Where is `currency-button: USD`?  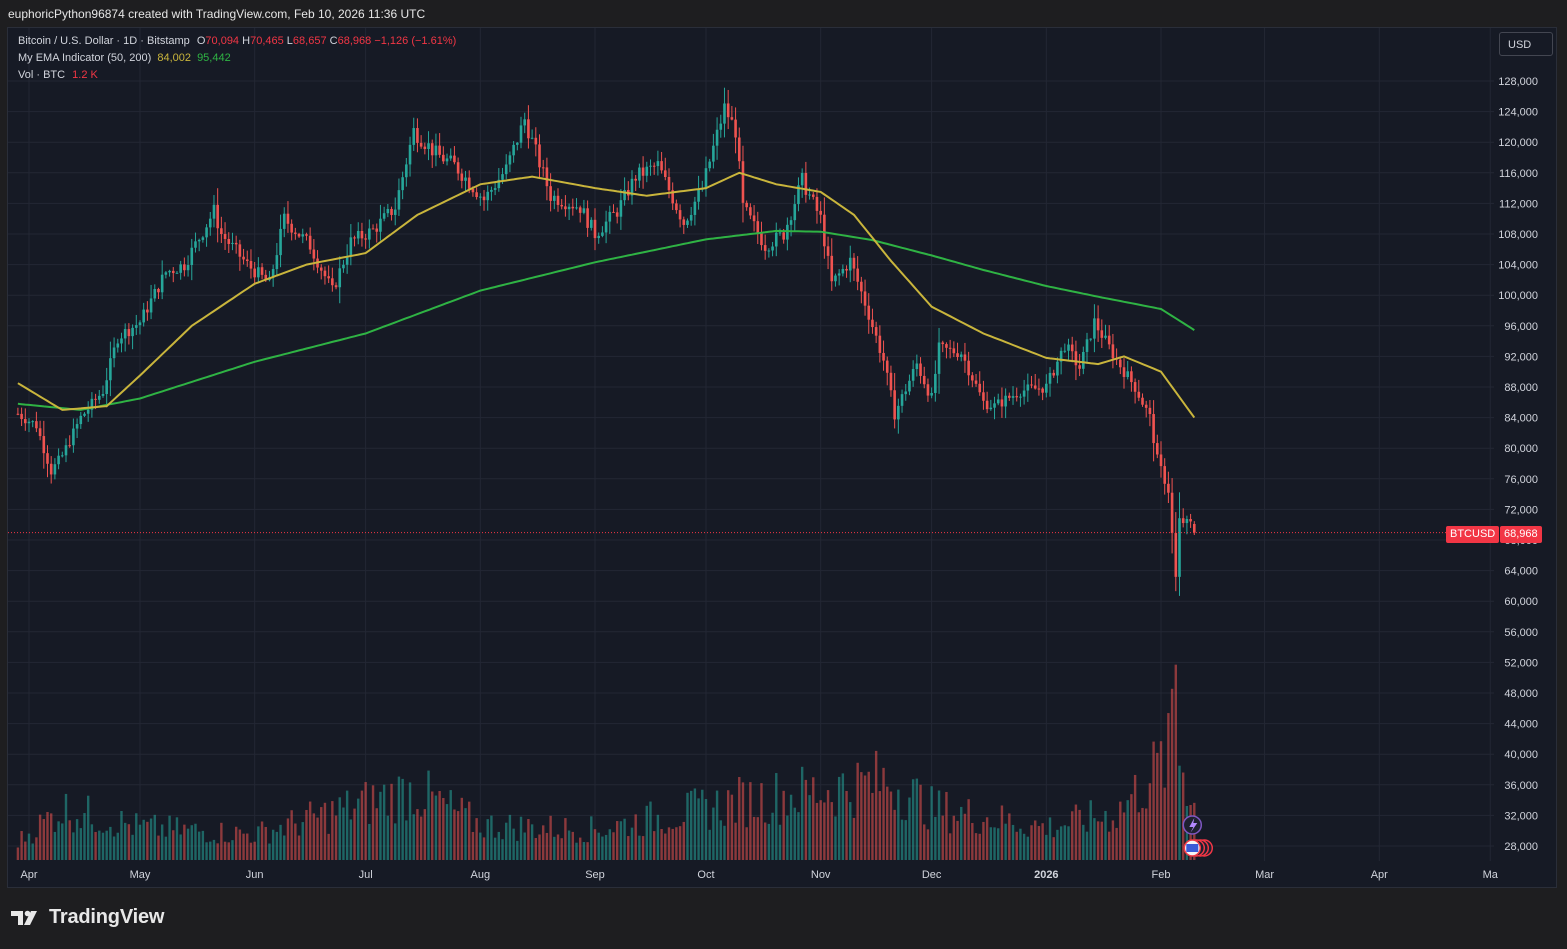
currency-button: USD is located at coordinates (1526, 44).